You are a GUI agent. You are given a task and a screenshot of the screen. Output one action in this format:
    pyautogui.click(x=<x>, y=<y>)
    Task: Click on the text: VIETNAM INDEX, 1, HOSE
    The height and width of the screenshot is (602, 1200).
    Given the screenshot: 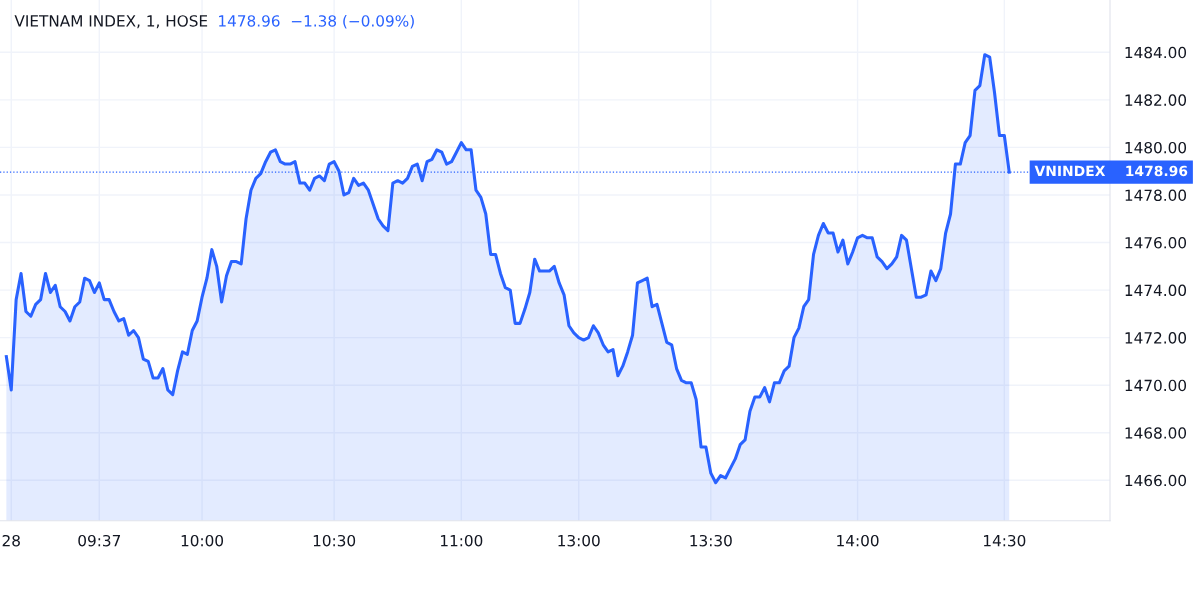 What is the action you would take?
    pyautogui.click(x=111, y=22)
    